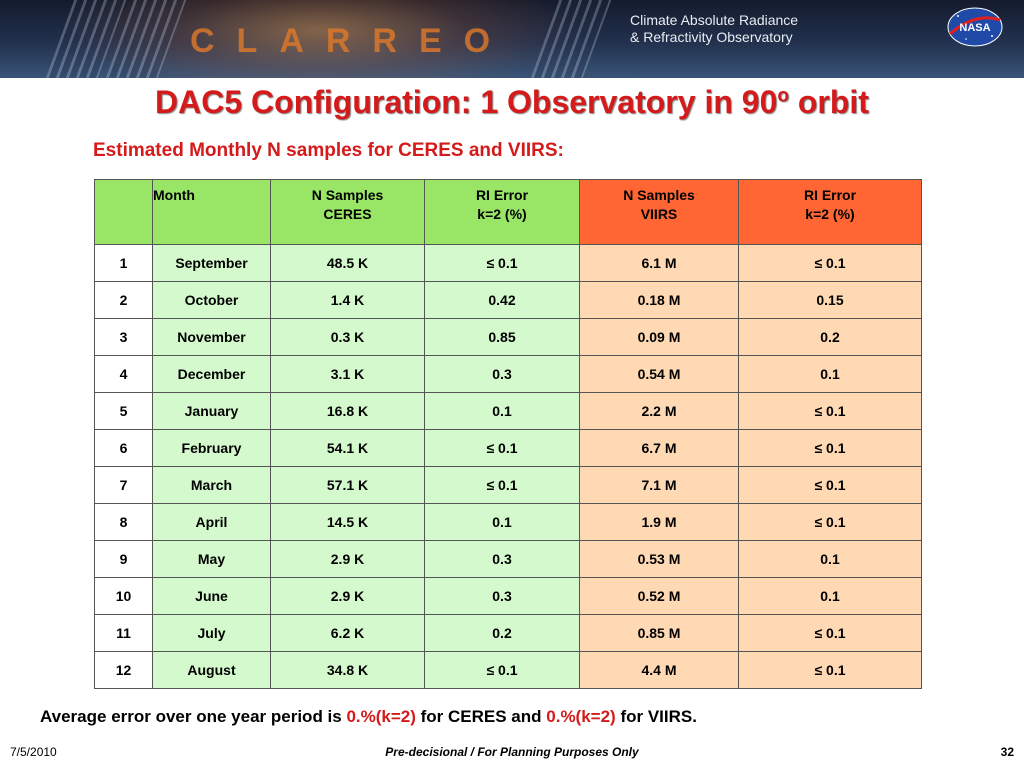  What do you see at coordinates (347, 374) in the screenshot?
I see `row-ceres-samples: 3.1 K` at bounding box center [347, 374].